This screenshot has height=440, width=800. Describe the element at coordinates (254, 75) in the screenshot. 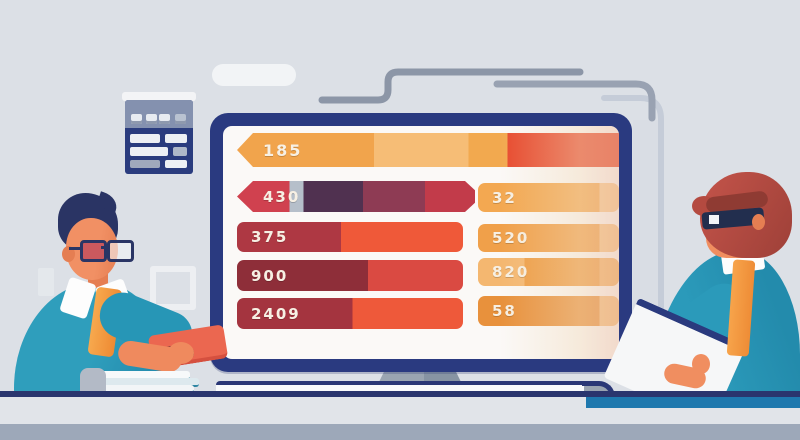

I see `cloud-shape` at that location.